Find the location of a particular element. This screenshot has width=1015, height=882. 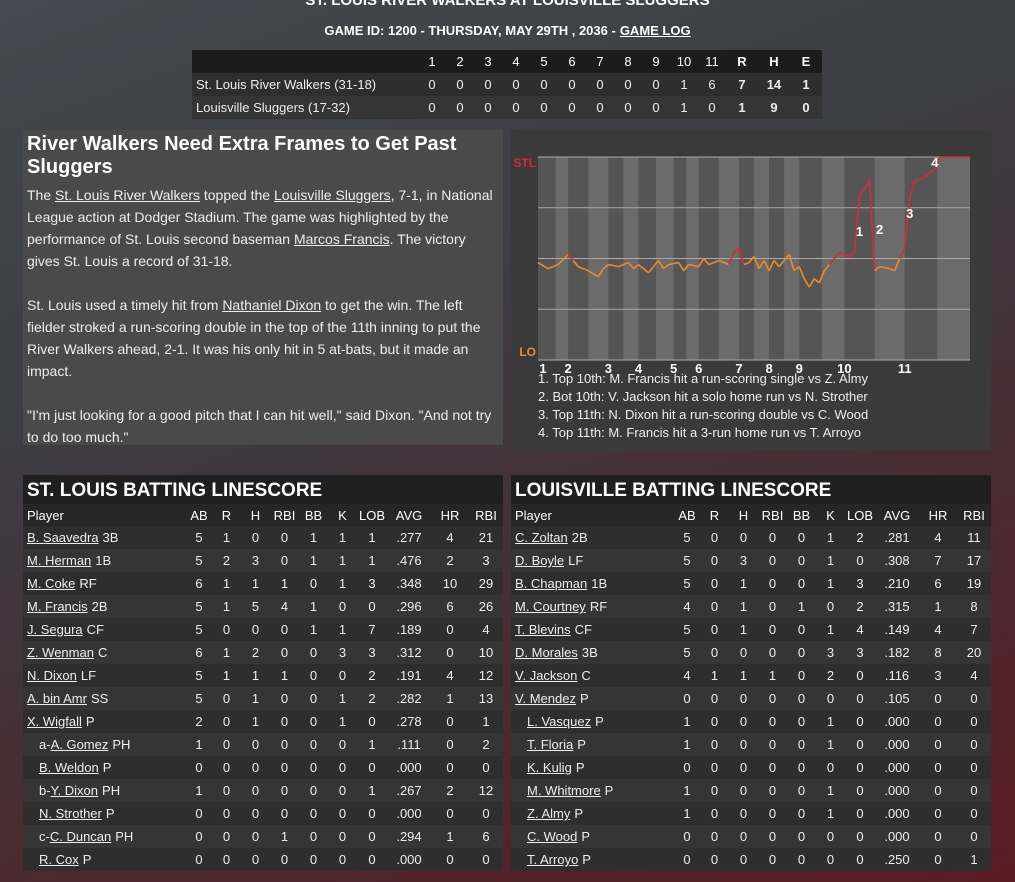

player-link: N. Strother is located at coordinates (70, 813).